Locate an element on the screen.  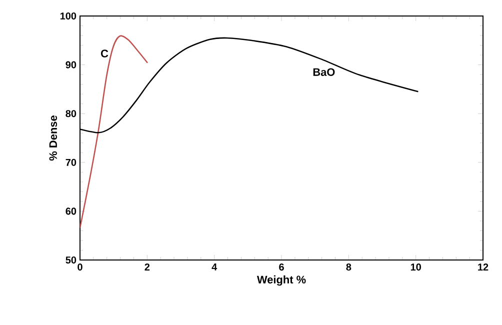
y-tick-label: 100 is located at coordinates (68, 16).